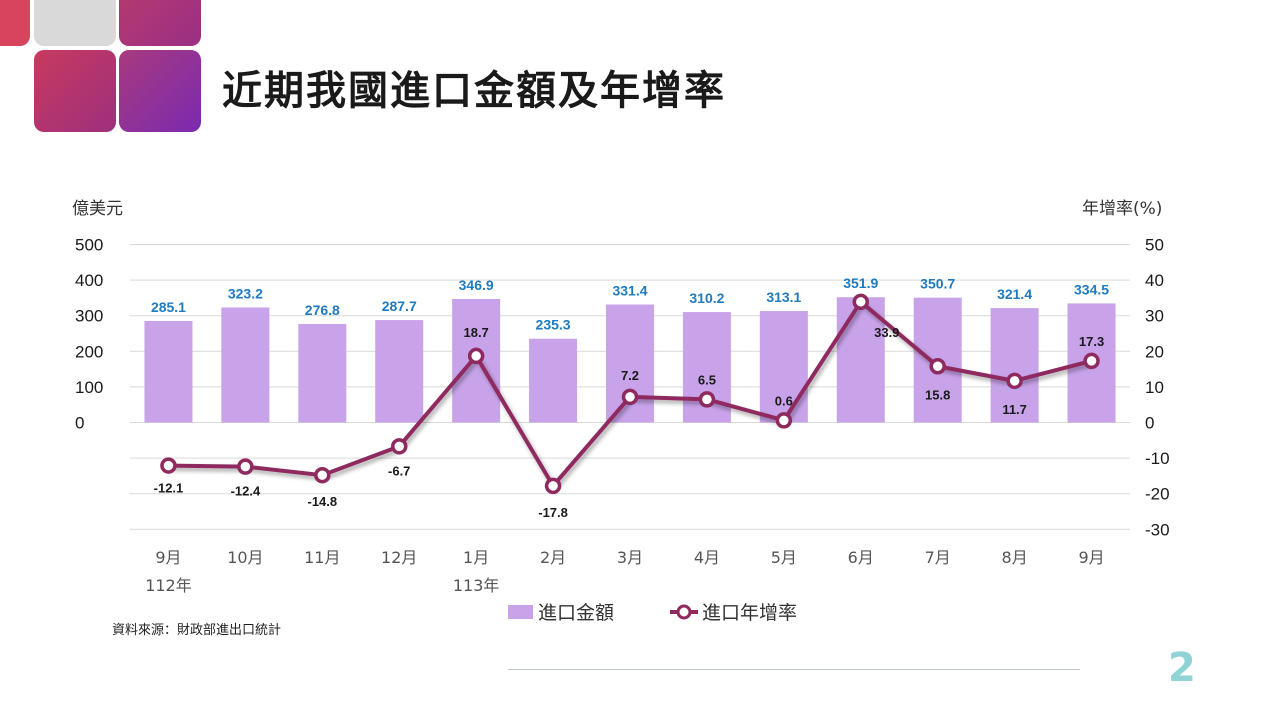 This screenshot has width=1280, height=720. I want to click on left-tick-label: 400, so click(89, 280).